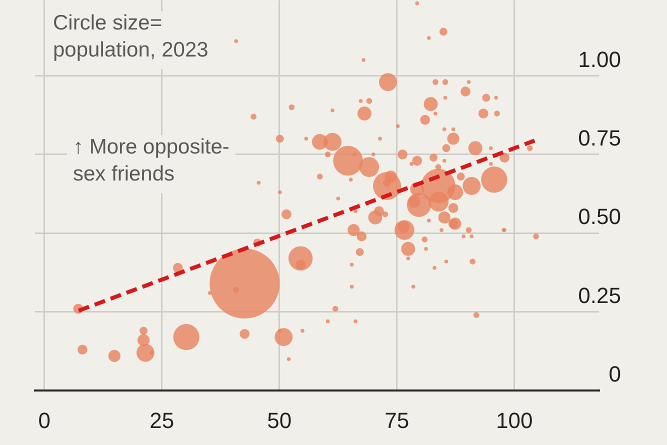  What do you see at coordinates (162, 420) in the screenshot?
I see `x-tick-label: 25` at bounding box center [162, 420].